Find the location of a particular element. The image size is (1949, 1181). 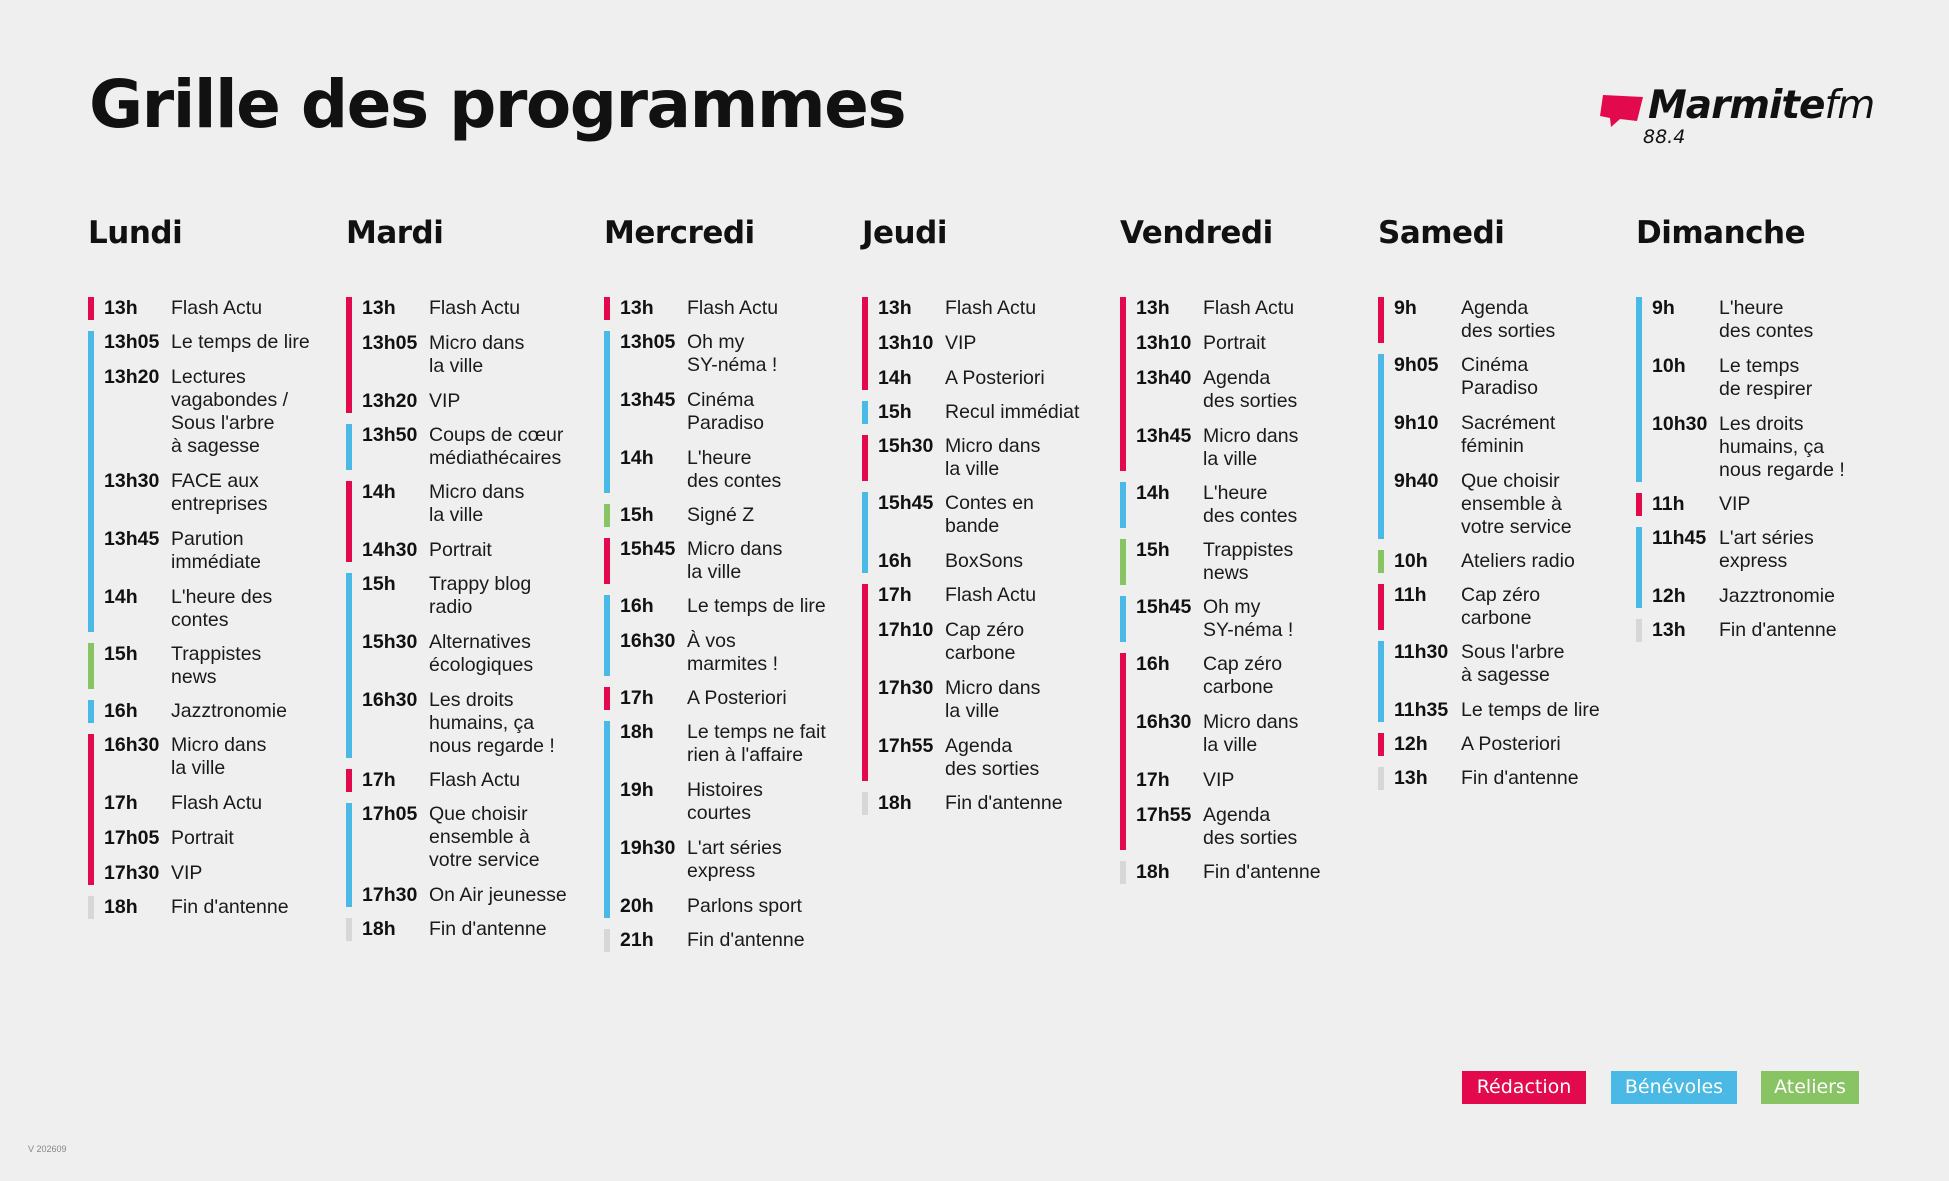

program-item: 11h VIP is located at coordinates (1769, 504).